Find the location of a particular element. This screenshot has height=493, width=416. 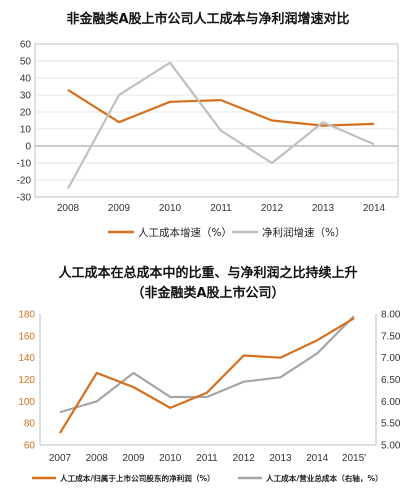

chart2-left-tick-label: 140 is located at coordinates (26, 358).